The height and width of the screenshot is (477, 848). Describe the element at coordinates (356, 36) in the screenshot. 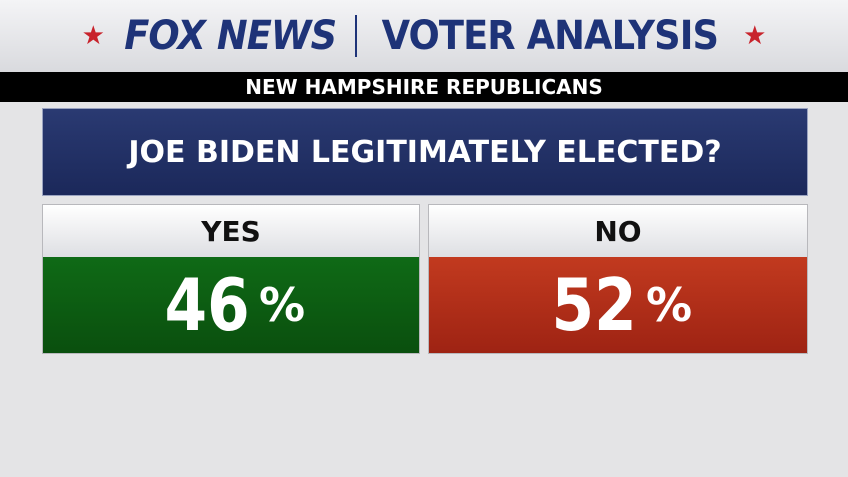

I see `separator` at that location.